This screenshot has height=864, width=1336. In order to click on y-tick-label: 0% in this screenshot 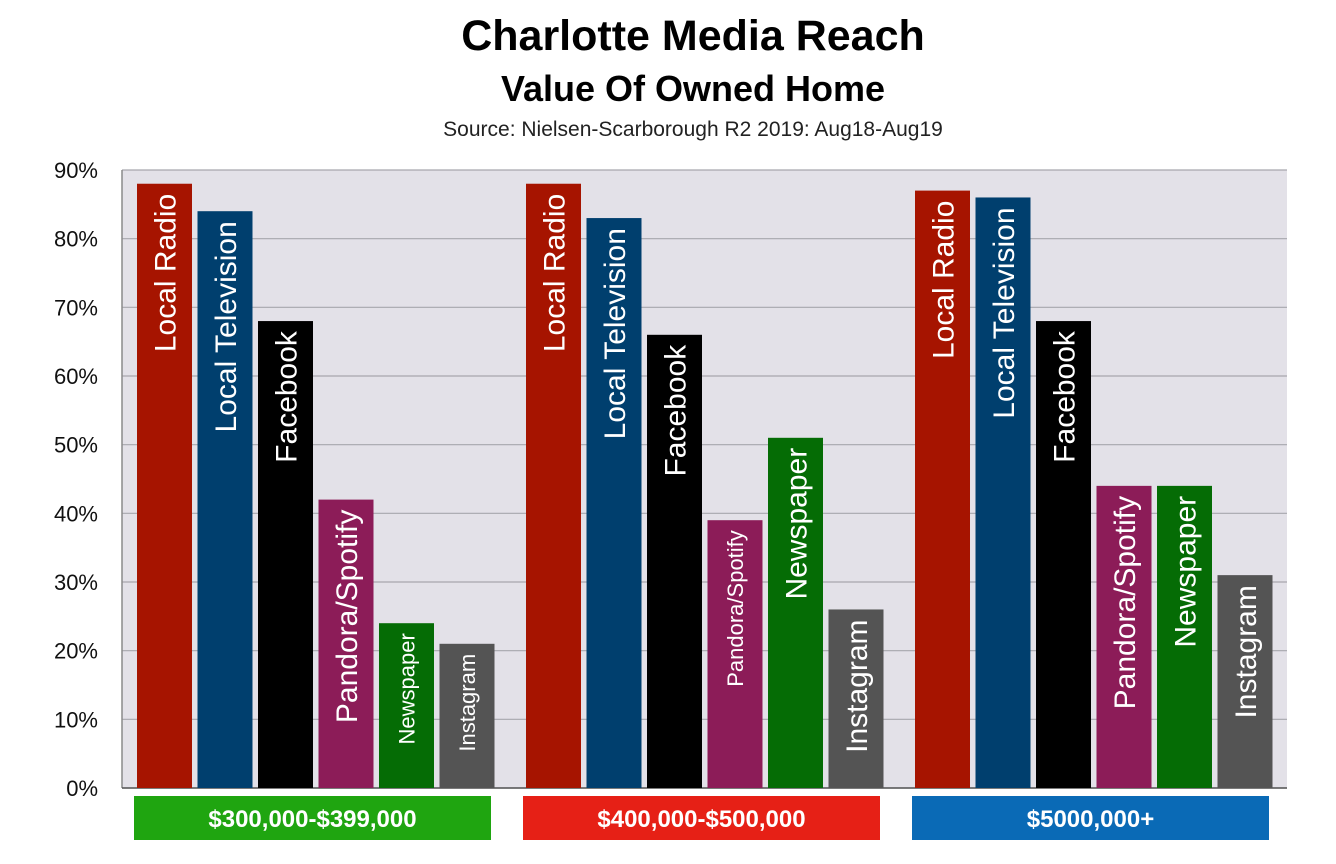, I will do `click(82, 788)`.